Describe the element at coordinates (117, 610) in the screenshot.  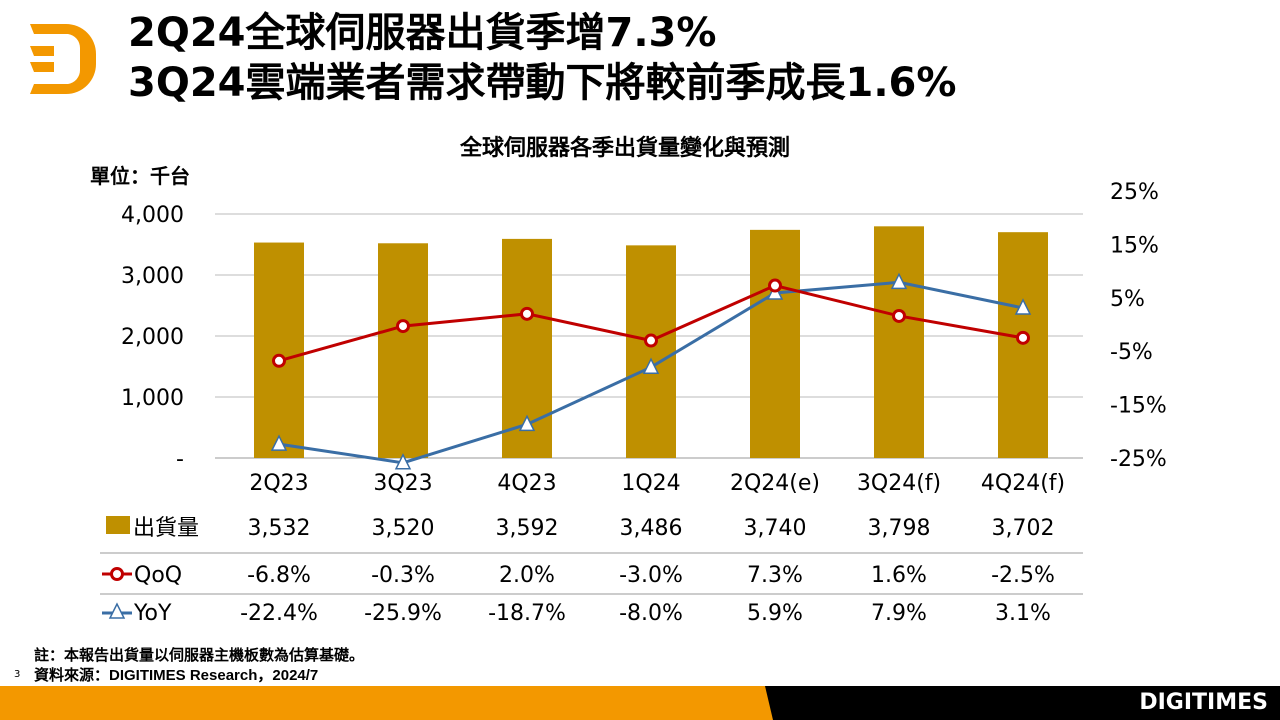
I see `legend-yoy-marker` at that location.